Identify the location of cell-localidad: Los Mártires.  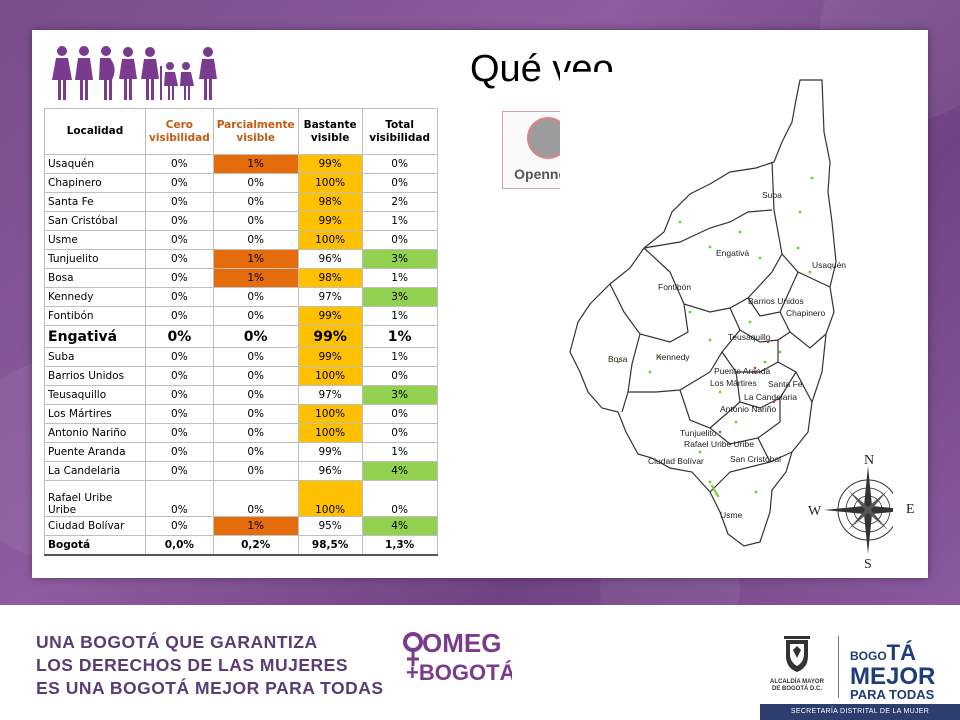
(95, 414).